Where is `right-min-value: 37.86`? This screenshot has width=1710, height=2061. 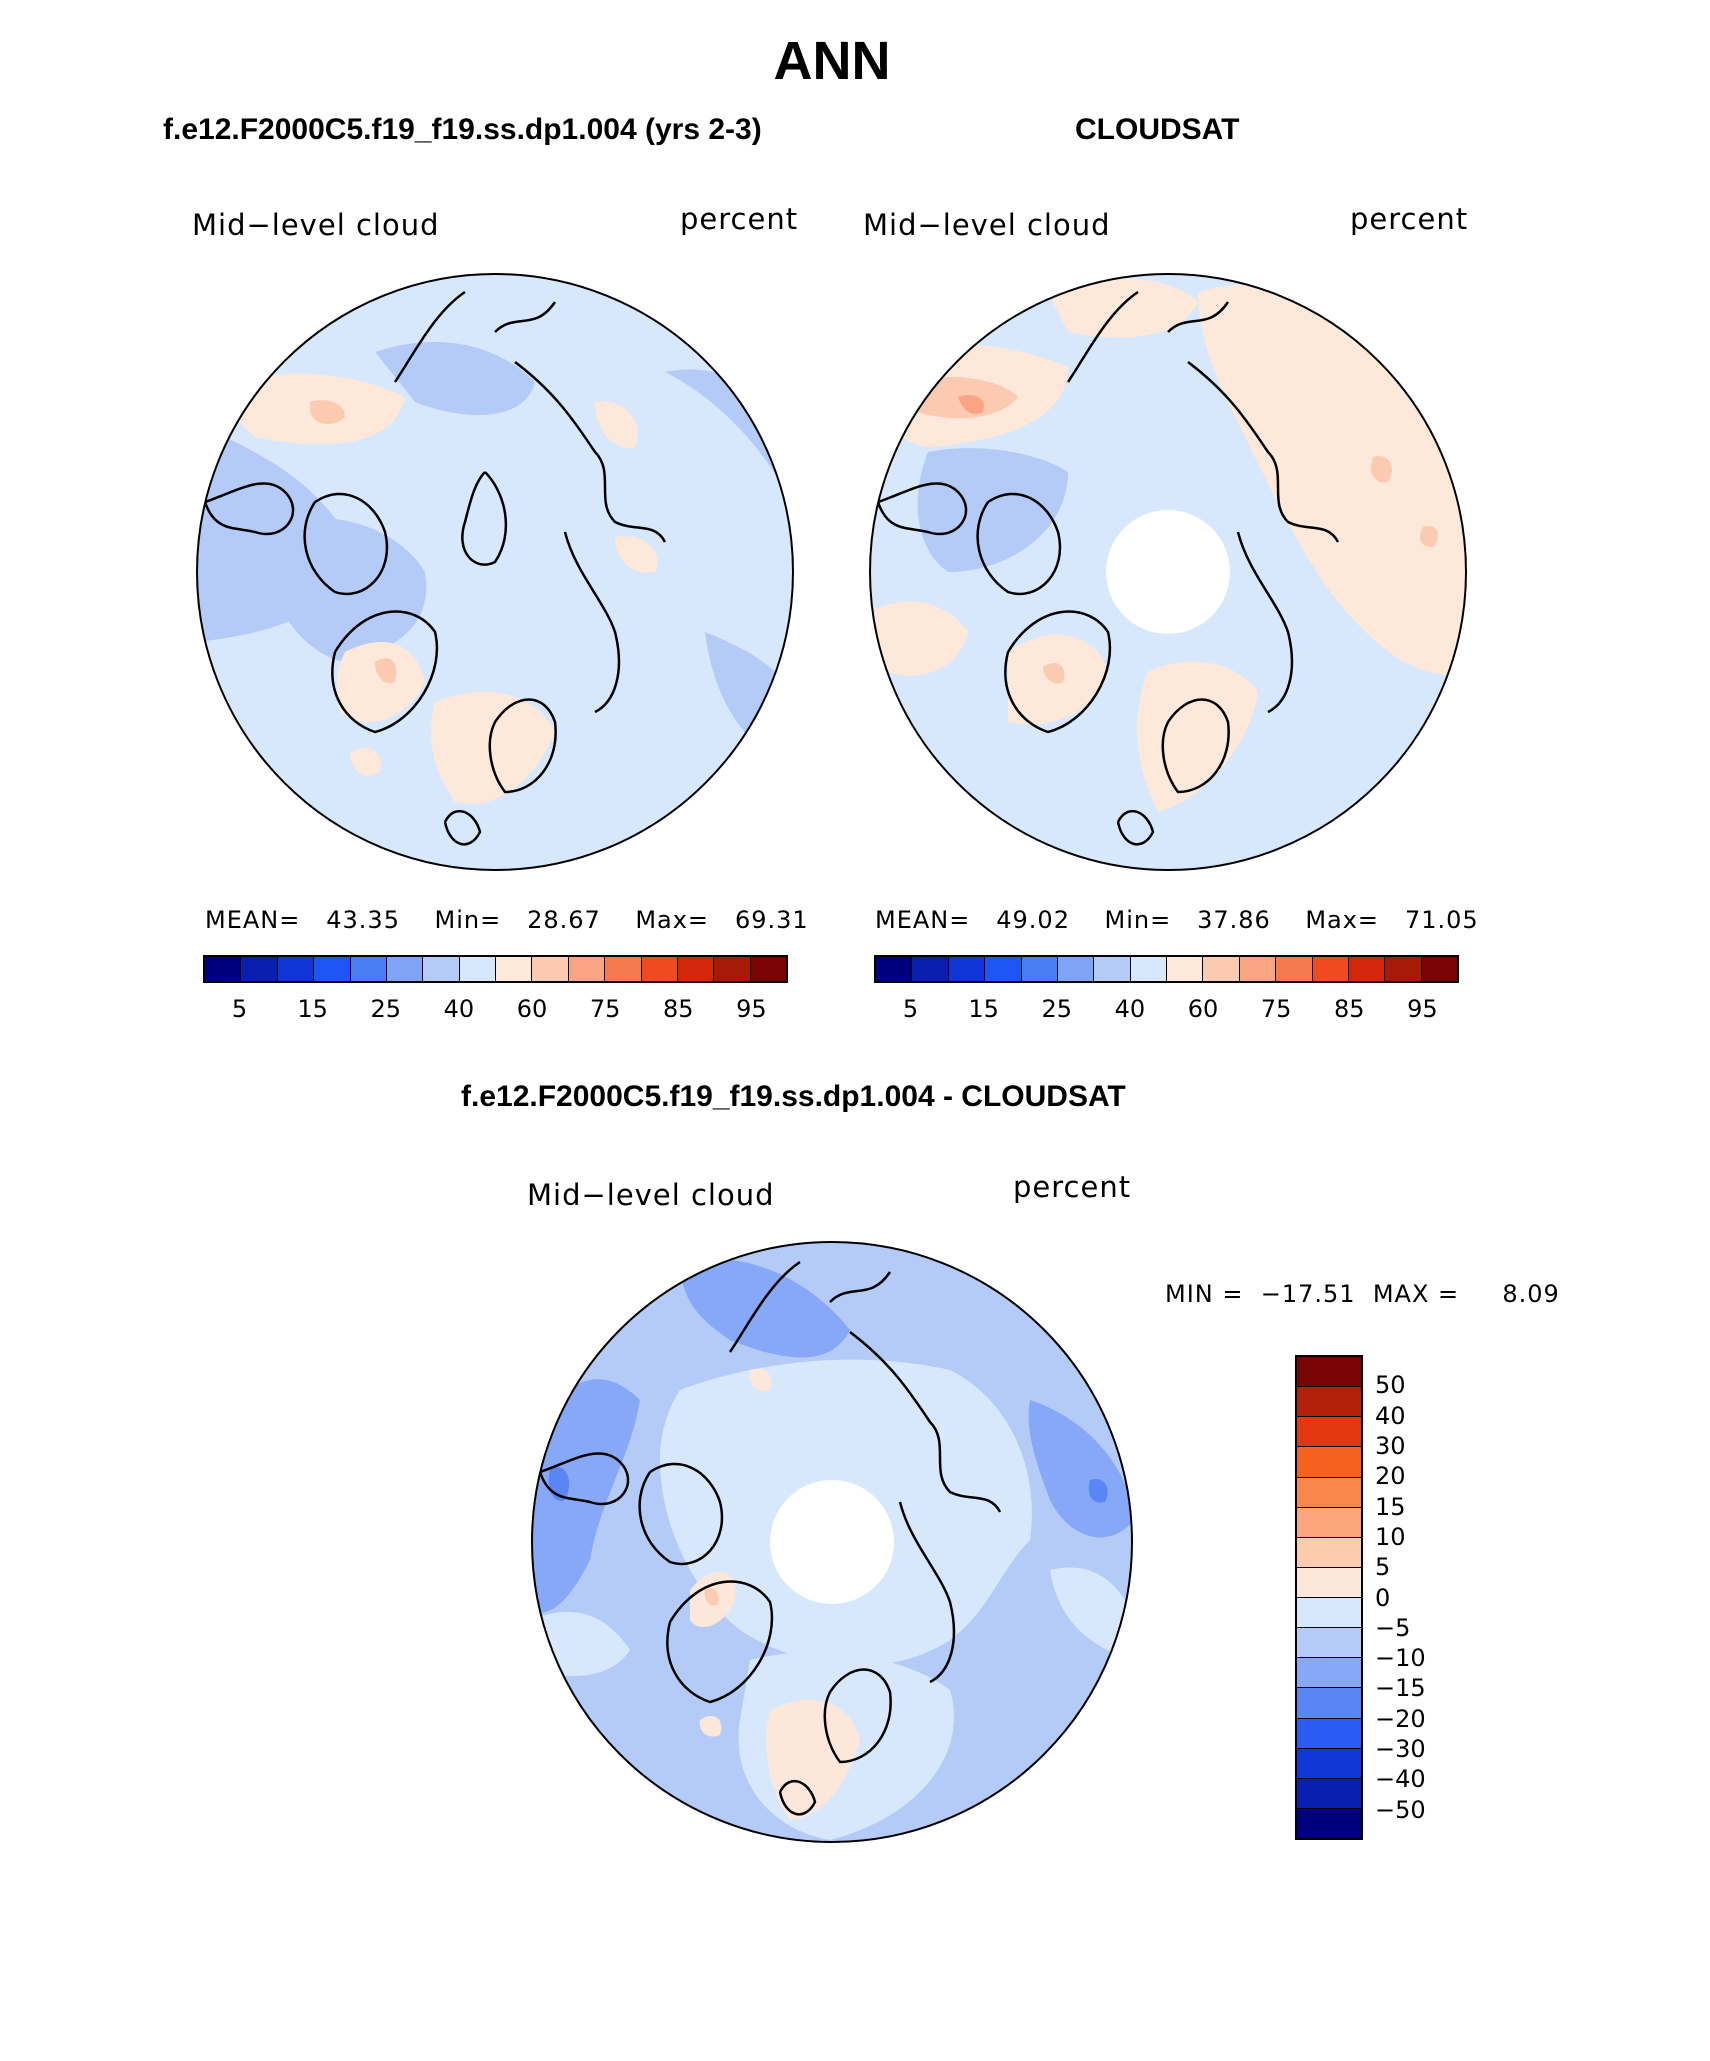 right-min-value: 37.86 is located at coordinates (1234, 920).